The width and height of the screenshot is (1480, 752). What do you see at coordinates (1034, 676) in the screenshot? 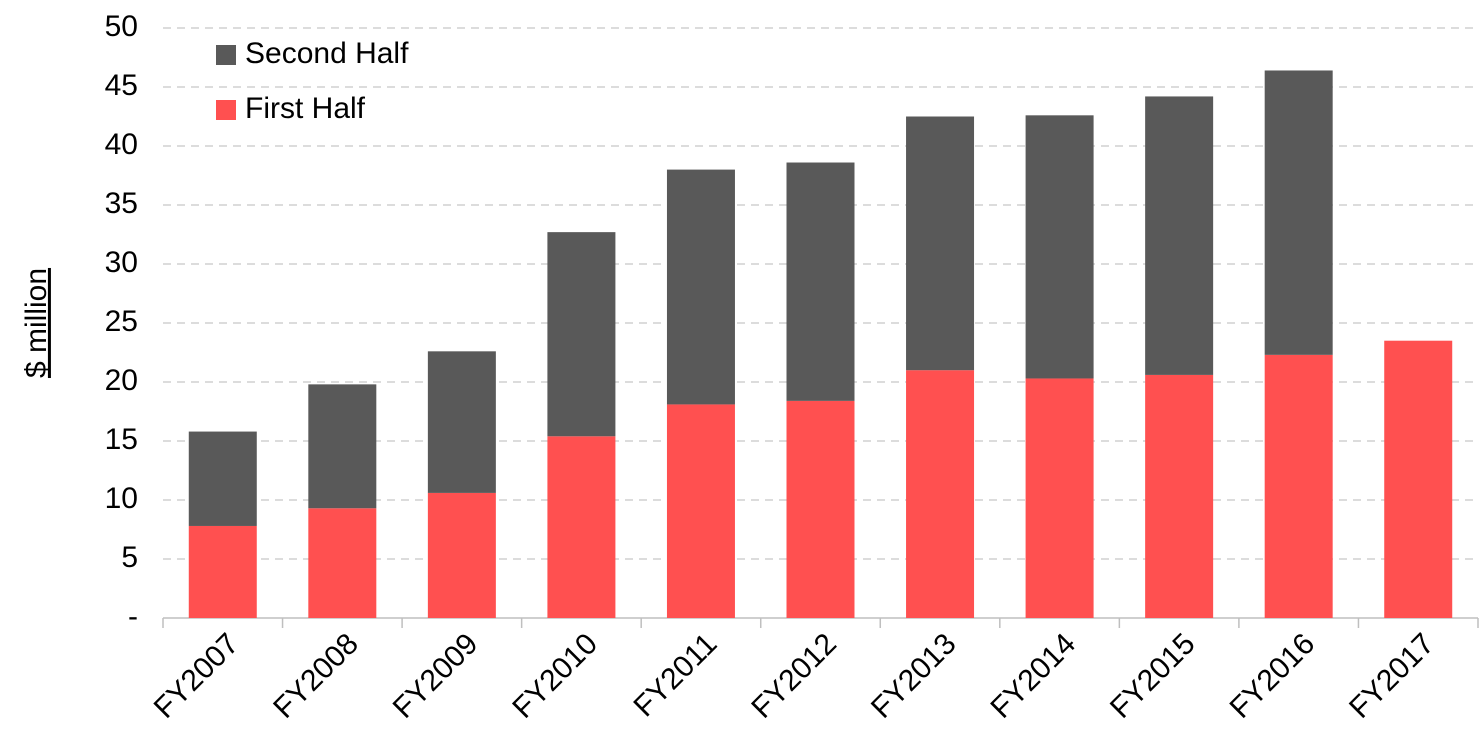
I see `x-tick-label: FY2014` at bounding box center [1034, 676].